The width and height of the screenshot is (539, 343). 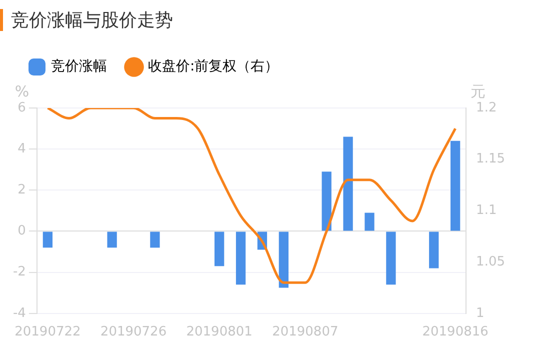 I want to click on y2-tick-label: 1.1, so click(x=486, y=210).